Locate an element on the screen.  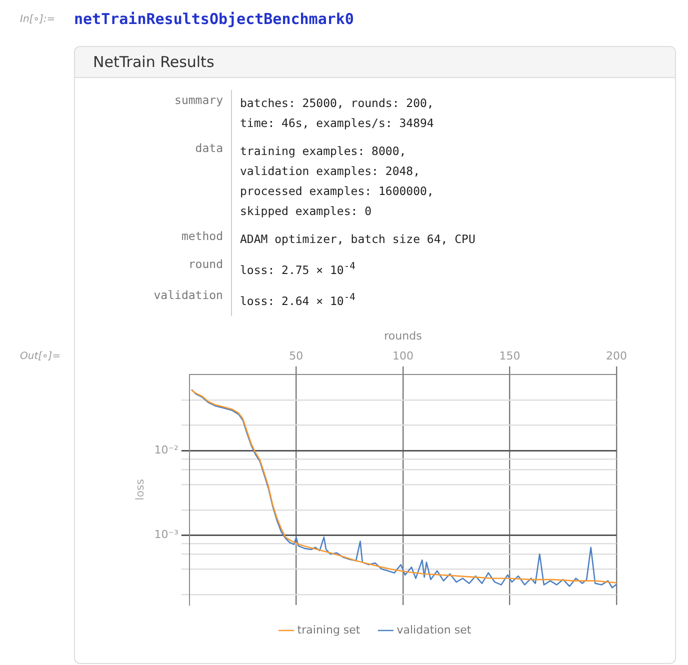
y-tick-label: 10⁻² is located at coordinates (166, 450).